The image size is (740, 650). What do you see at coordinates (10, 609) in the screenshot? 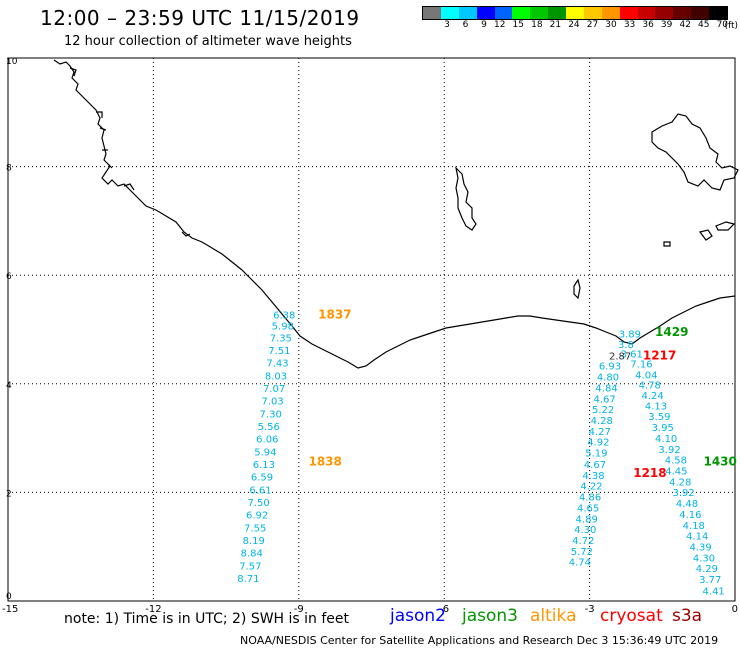
I see `x-tick-label: -15` at bounding box center [10, 609].